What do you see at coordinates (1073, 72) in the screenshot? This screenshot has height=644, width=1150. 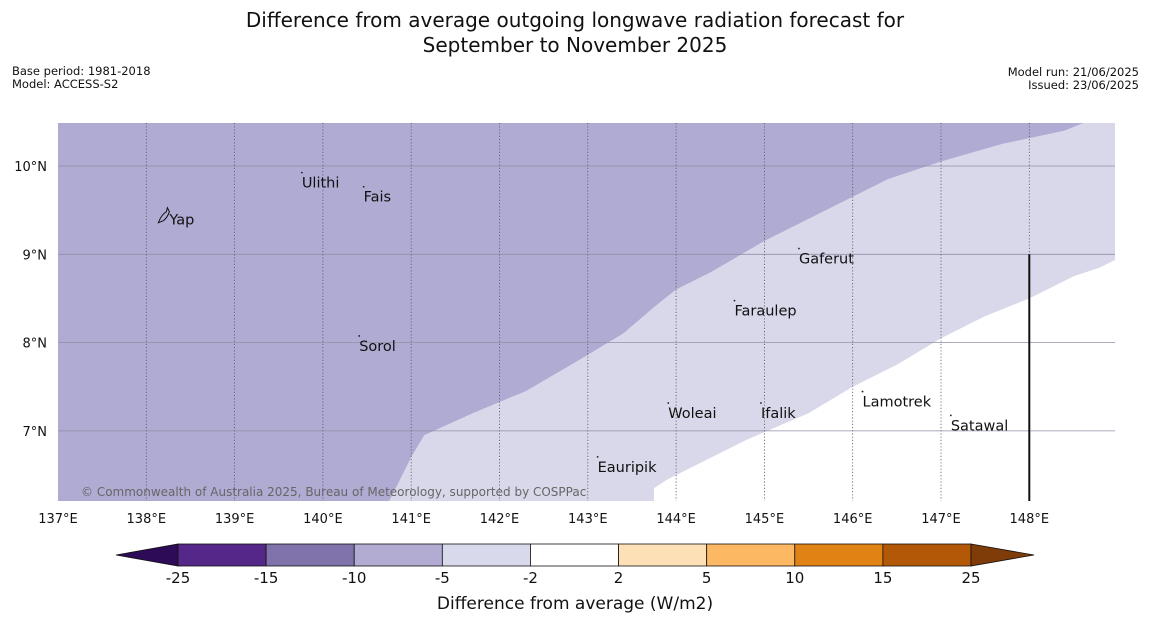 I see `model-run-text: Model run: 21/06/2025` at bounding box center [1073, 72].